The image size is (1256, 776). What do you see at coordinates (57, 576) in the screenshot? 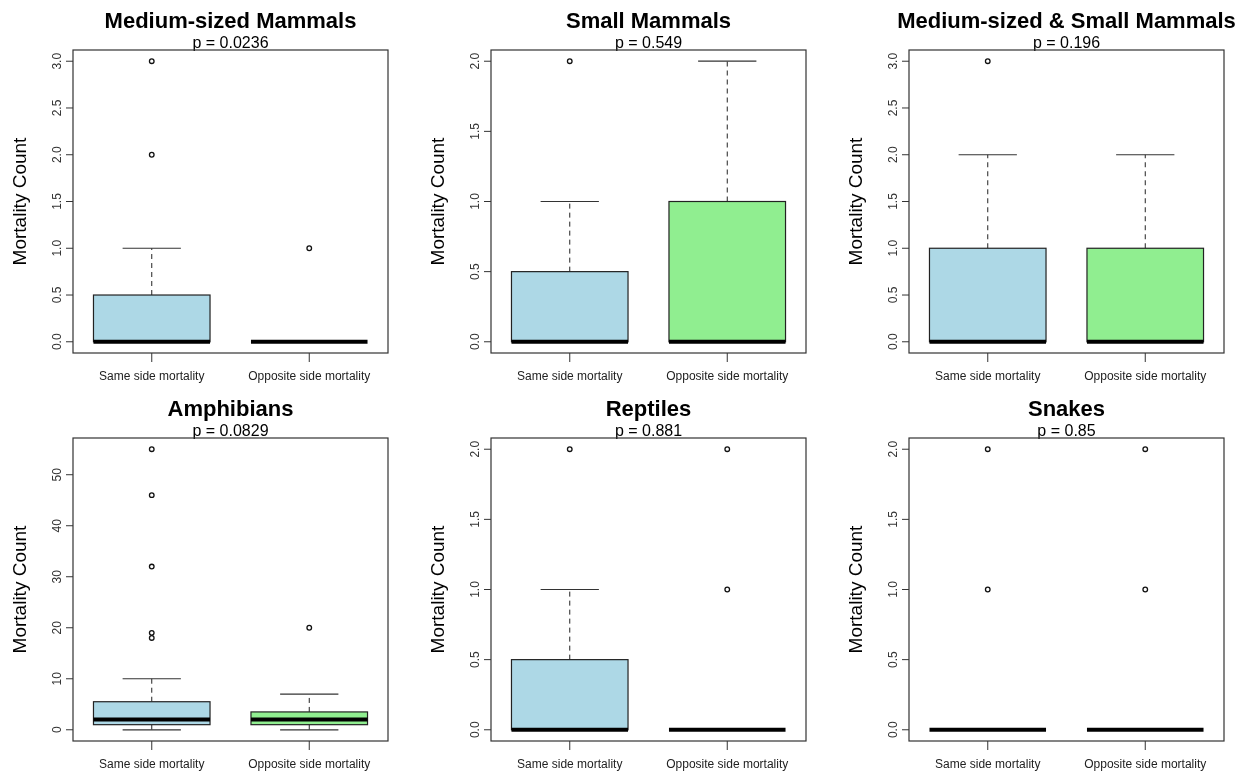
I see `y-tick-label: 30` at bounding box center [57, 576].